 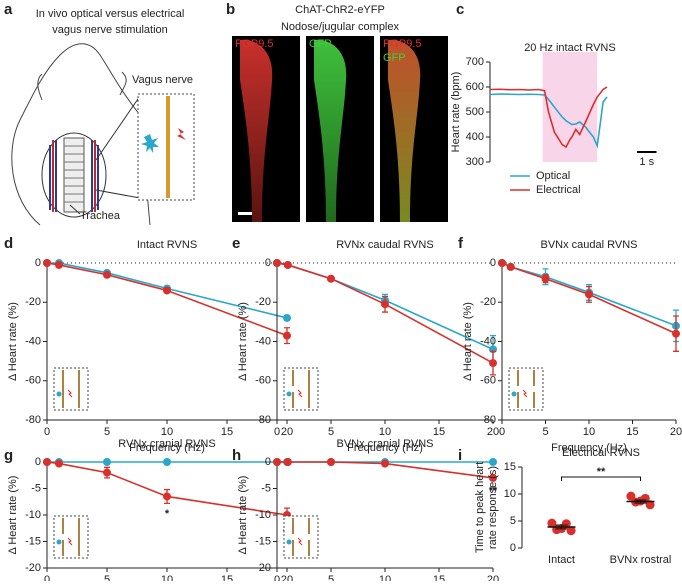 I want to click on y-tick-label: 600, so click(x=475, y=87).